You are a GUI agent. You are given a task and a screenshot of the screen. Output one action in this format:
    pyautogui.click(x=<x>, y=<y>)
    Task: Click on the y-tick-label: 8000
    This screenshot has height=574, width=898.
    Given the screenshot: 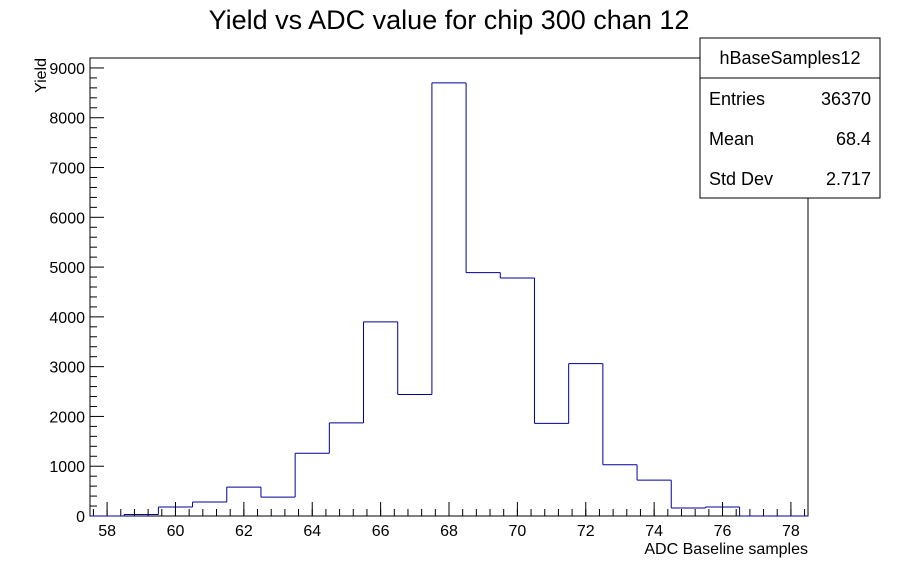 What is the action you would take?
    pyautogui.click(x=67, y=119)
    